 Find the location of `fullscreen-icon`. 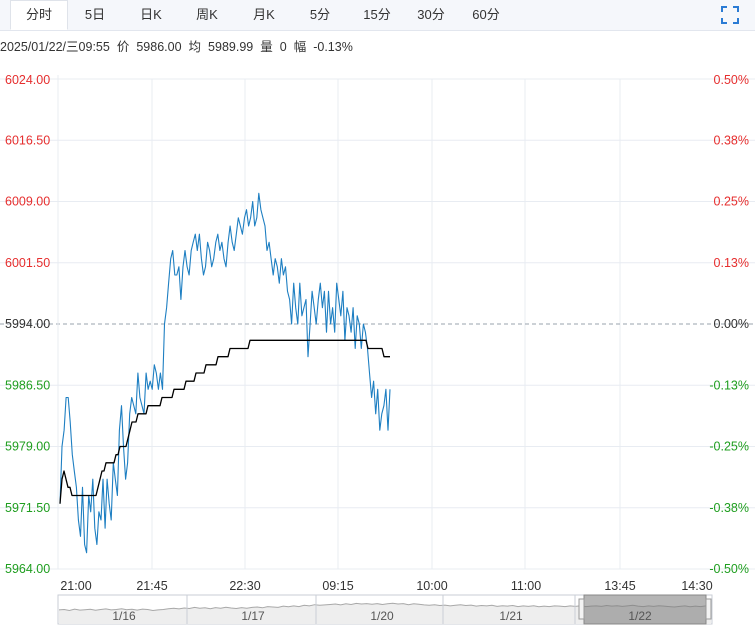

fullscreen-icon is located at coordinates (730, 15).